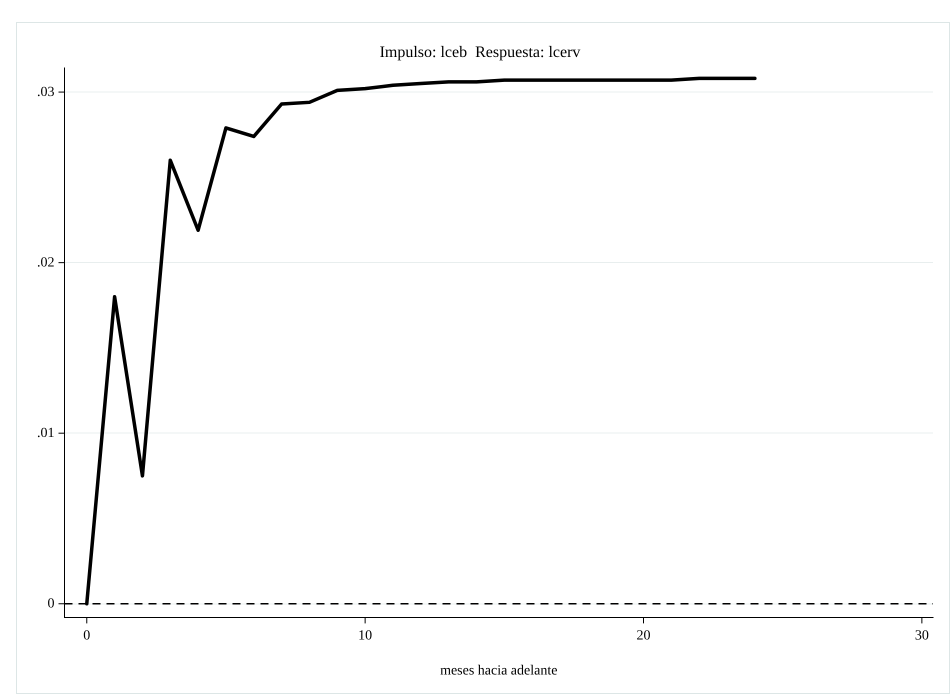 The height and width of the screenshot is (700, 951). What do you see at coordinates (45, 433) in the screenshot?
I see `y-tick-label: .01` at bounding box center [45, 433].